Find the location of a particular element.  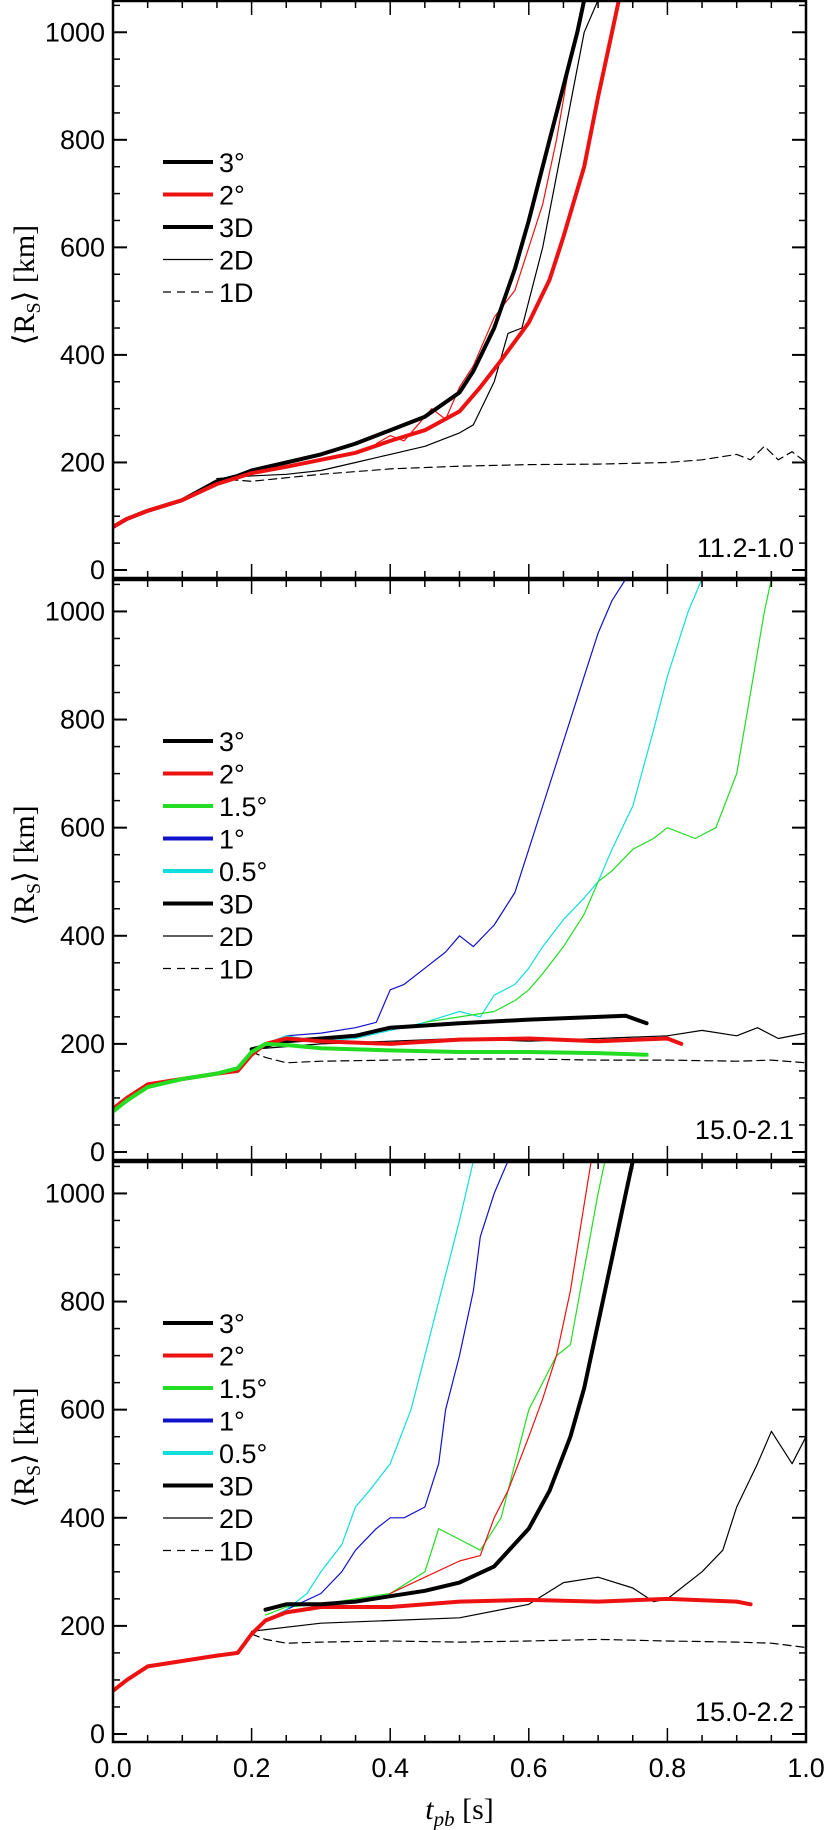

series-line-2- is located at coordinates (433, 1644).